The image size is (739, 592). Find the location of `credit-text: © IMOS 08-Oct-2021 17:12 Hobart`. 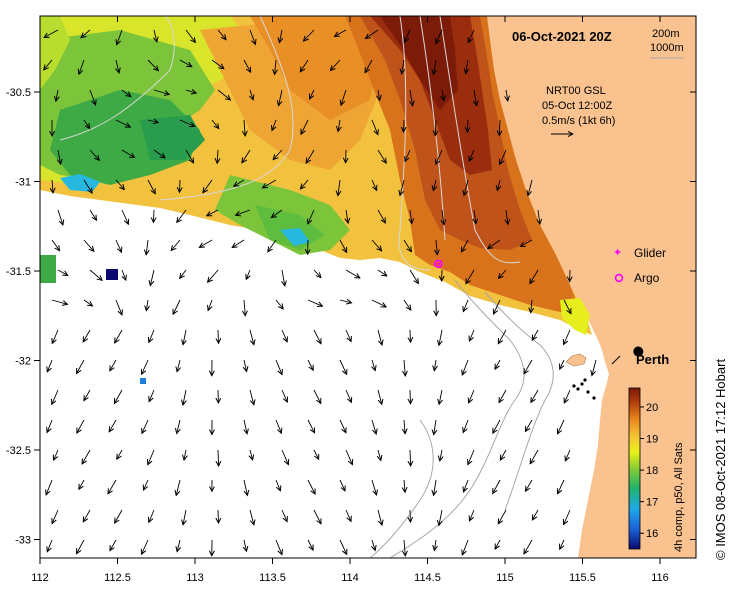

credit-text: © IMOS 08-Oct-2021 17:12 Hobart is located at coordinates (720, 459).